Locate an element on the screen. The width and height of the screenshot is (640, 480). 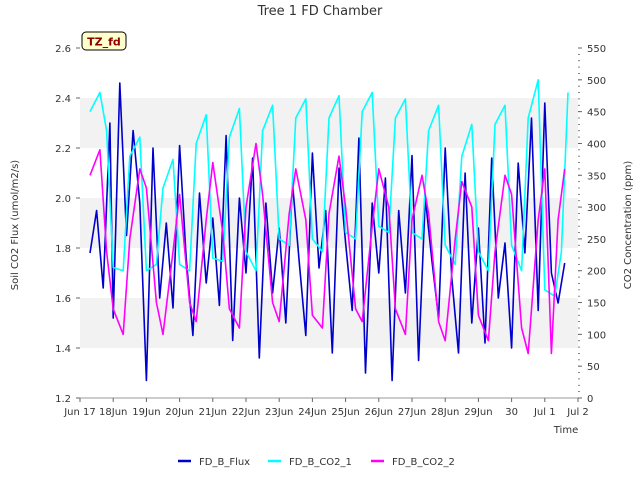
y-tick-label: 2.4 is located at coordinates (63, 99).